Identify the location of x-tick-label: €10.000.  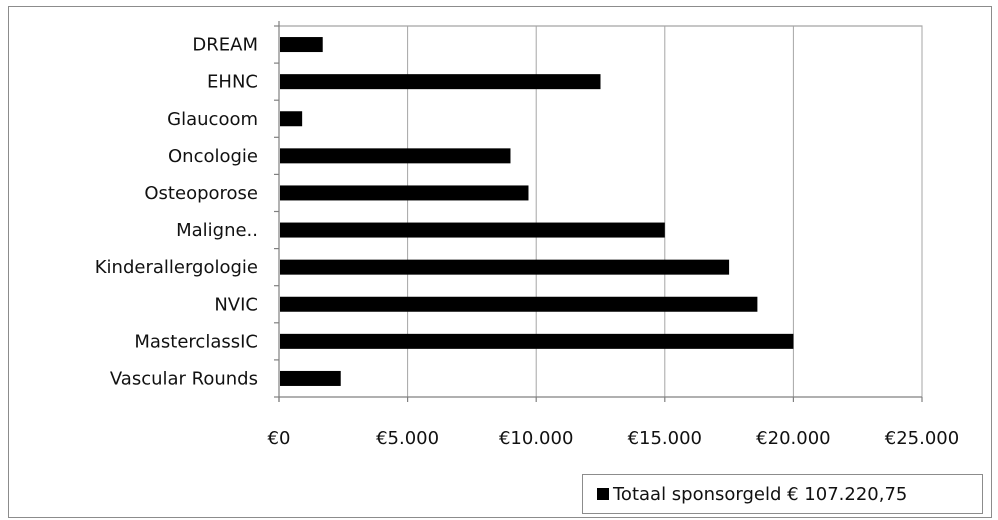
(536, 438).